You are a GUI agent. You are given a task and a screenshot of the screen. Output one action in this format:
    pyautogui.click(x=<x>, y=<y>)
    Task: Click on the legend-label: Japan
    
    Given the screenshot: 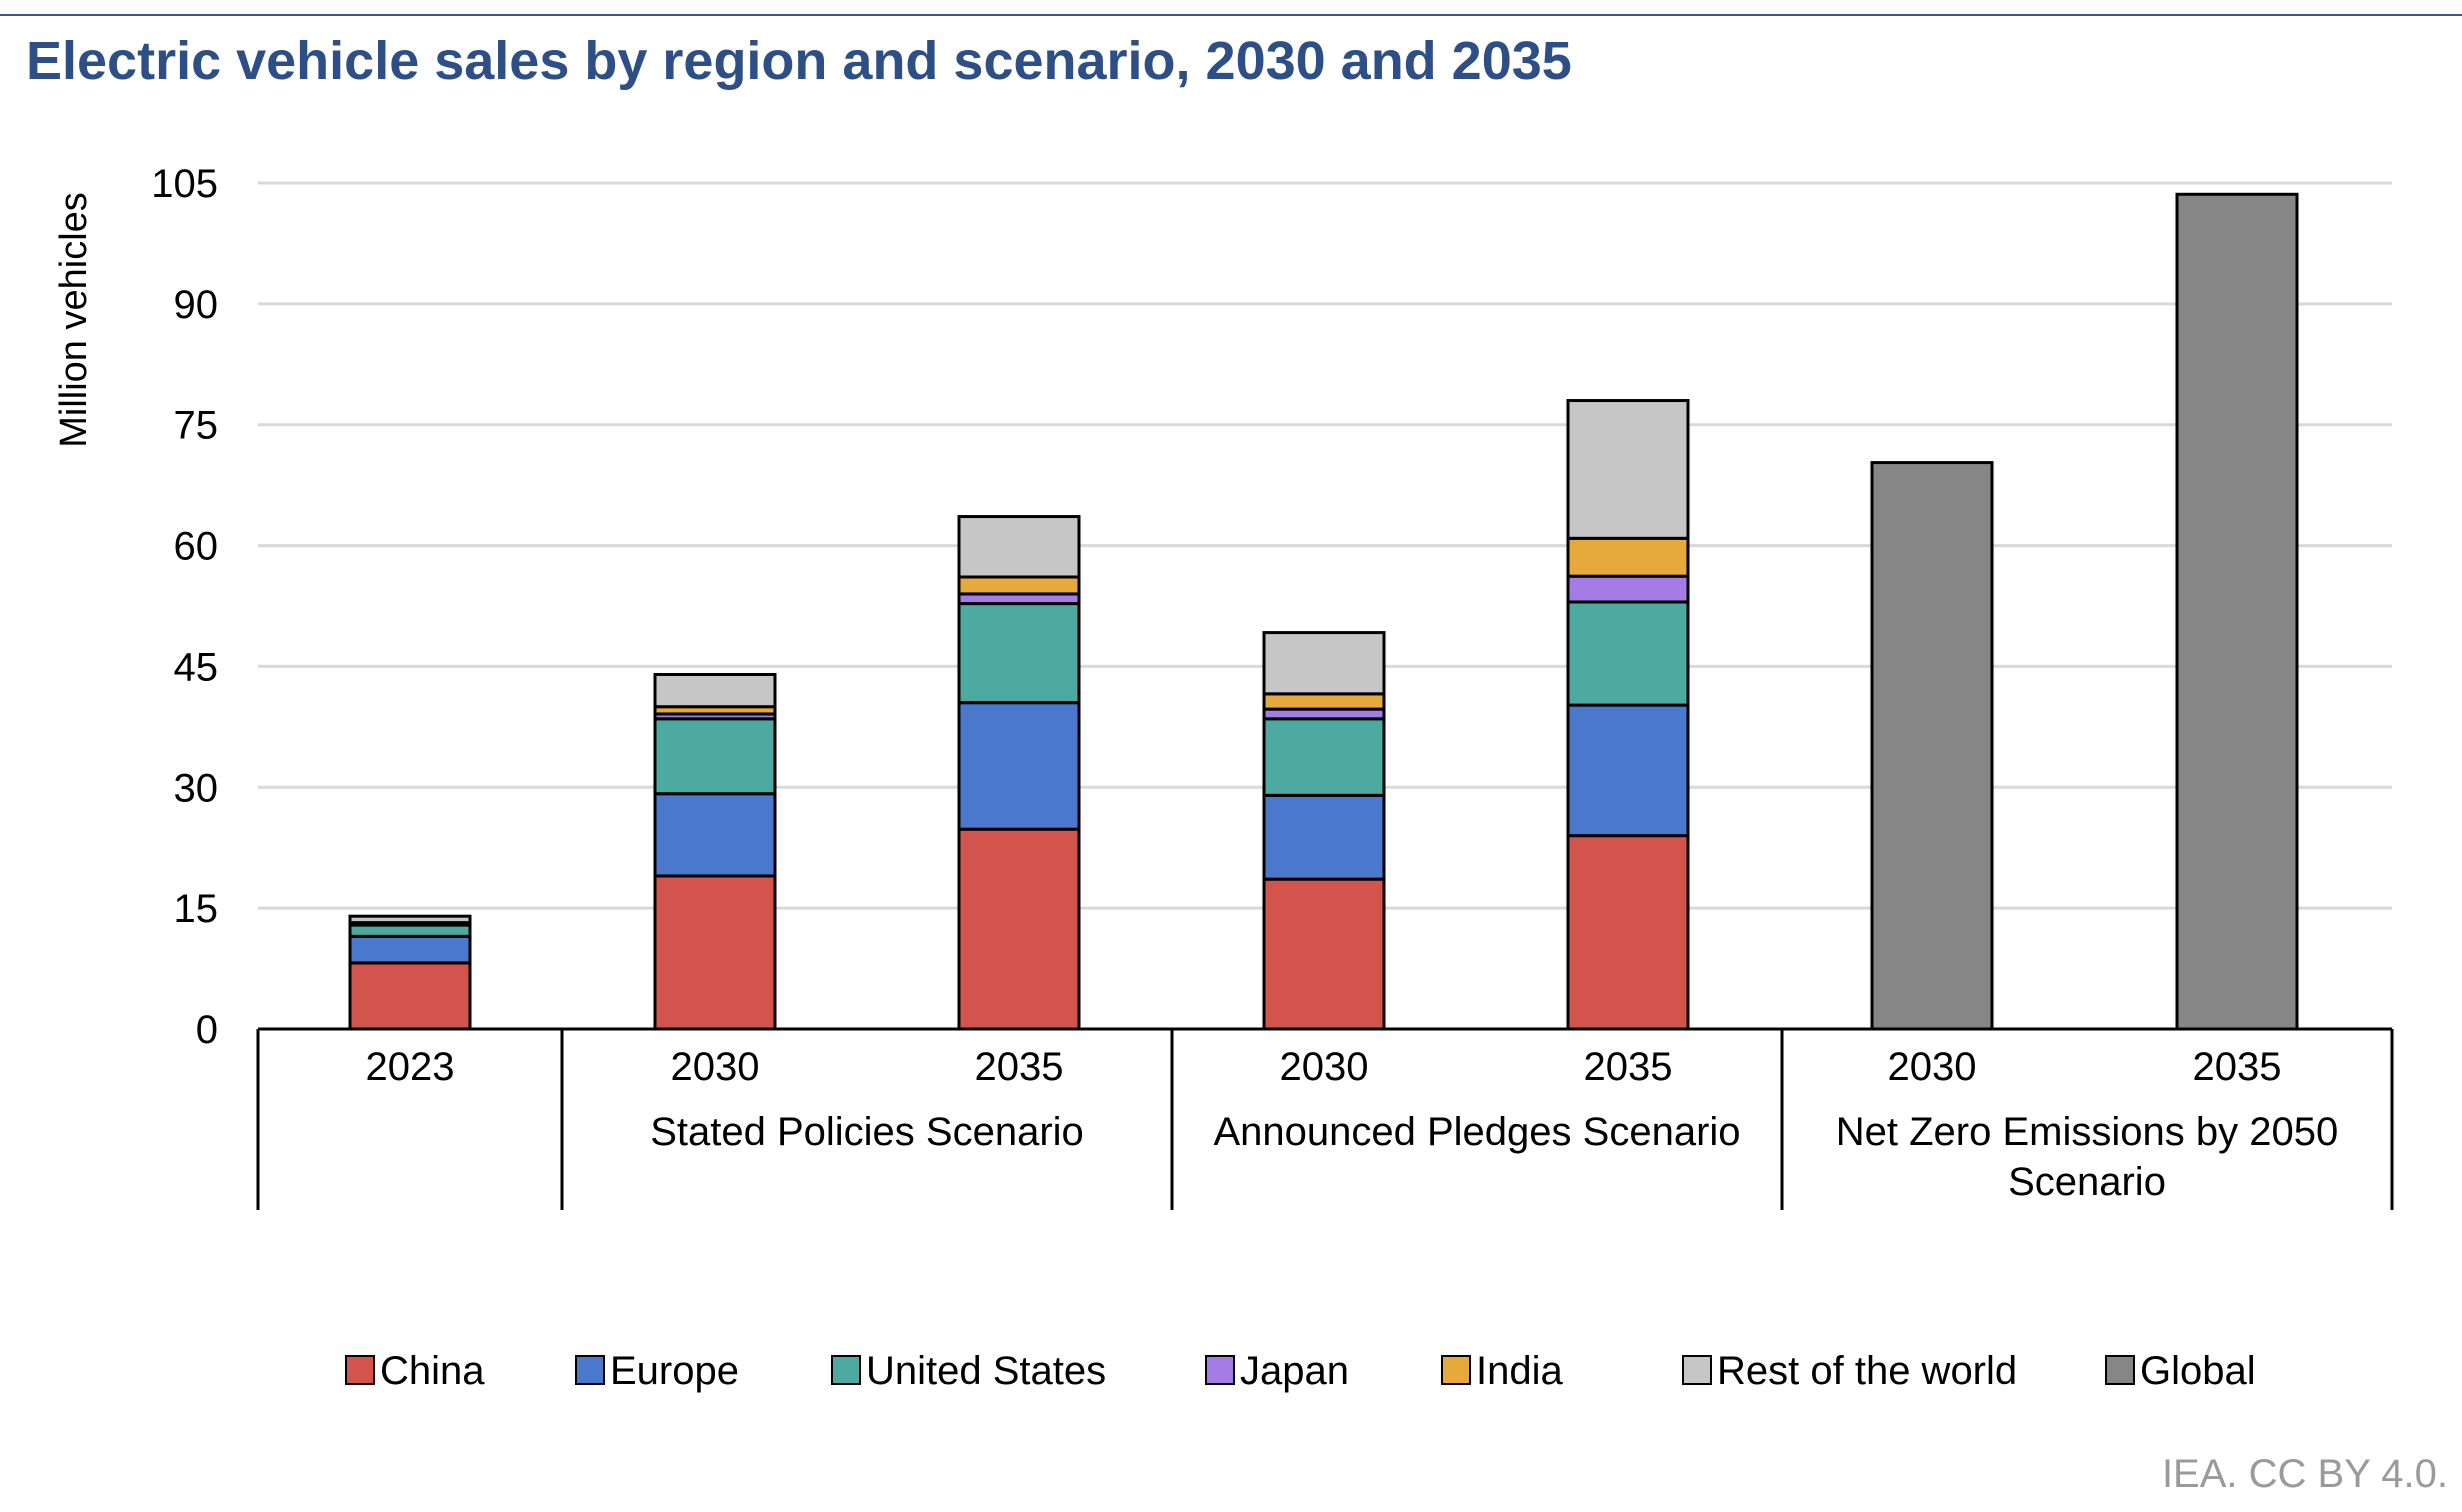 What is the action you would take?
    pyautogui.click(x=1294, y=1371)
    